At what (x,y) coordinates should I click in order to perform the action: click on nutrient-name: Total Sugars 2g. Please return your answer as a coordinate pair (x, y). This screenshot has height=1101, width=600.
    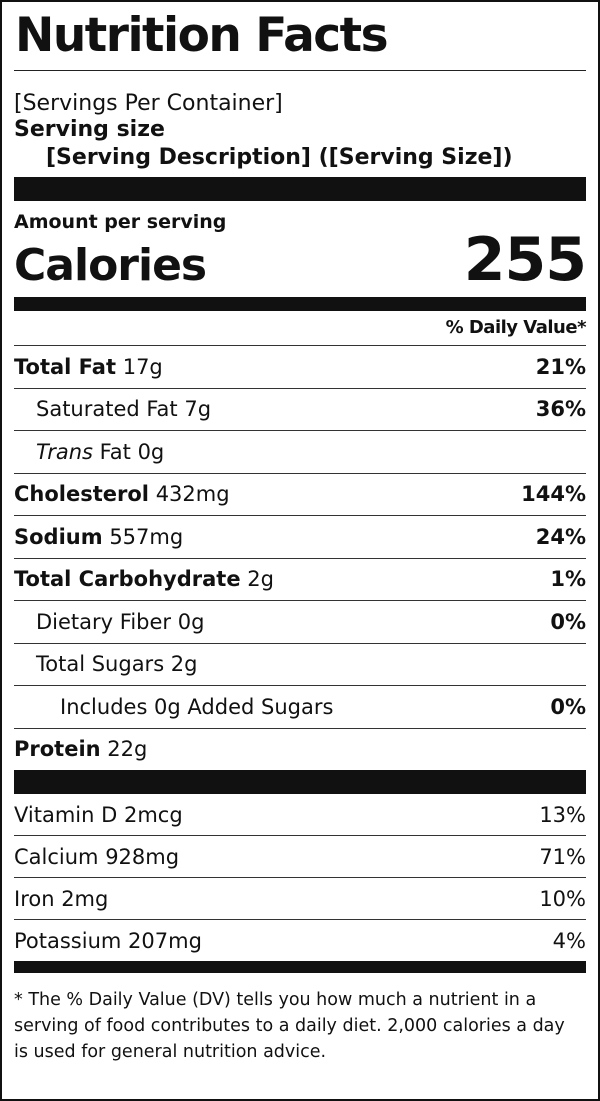
    Looking at the image, I should click on (117, 664).